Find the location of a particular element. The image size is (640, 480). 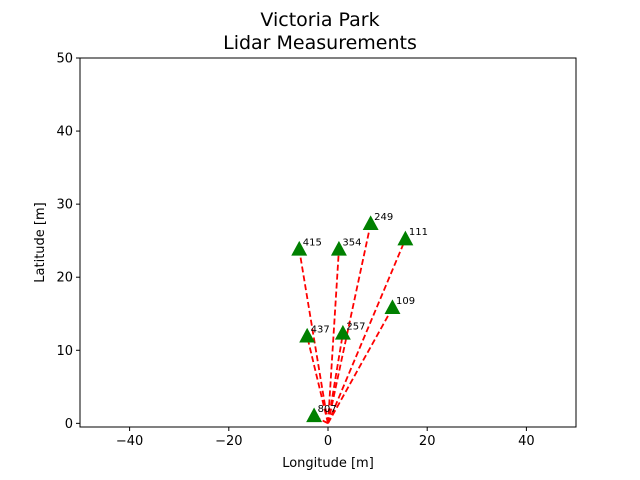

y-tick-label: 30 is located at coordinates (64, 205).